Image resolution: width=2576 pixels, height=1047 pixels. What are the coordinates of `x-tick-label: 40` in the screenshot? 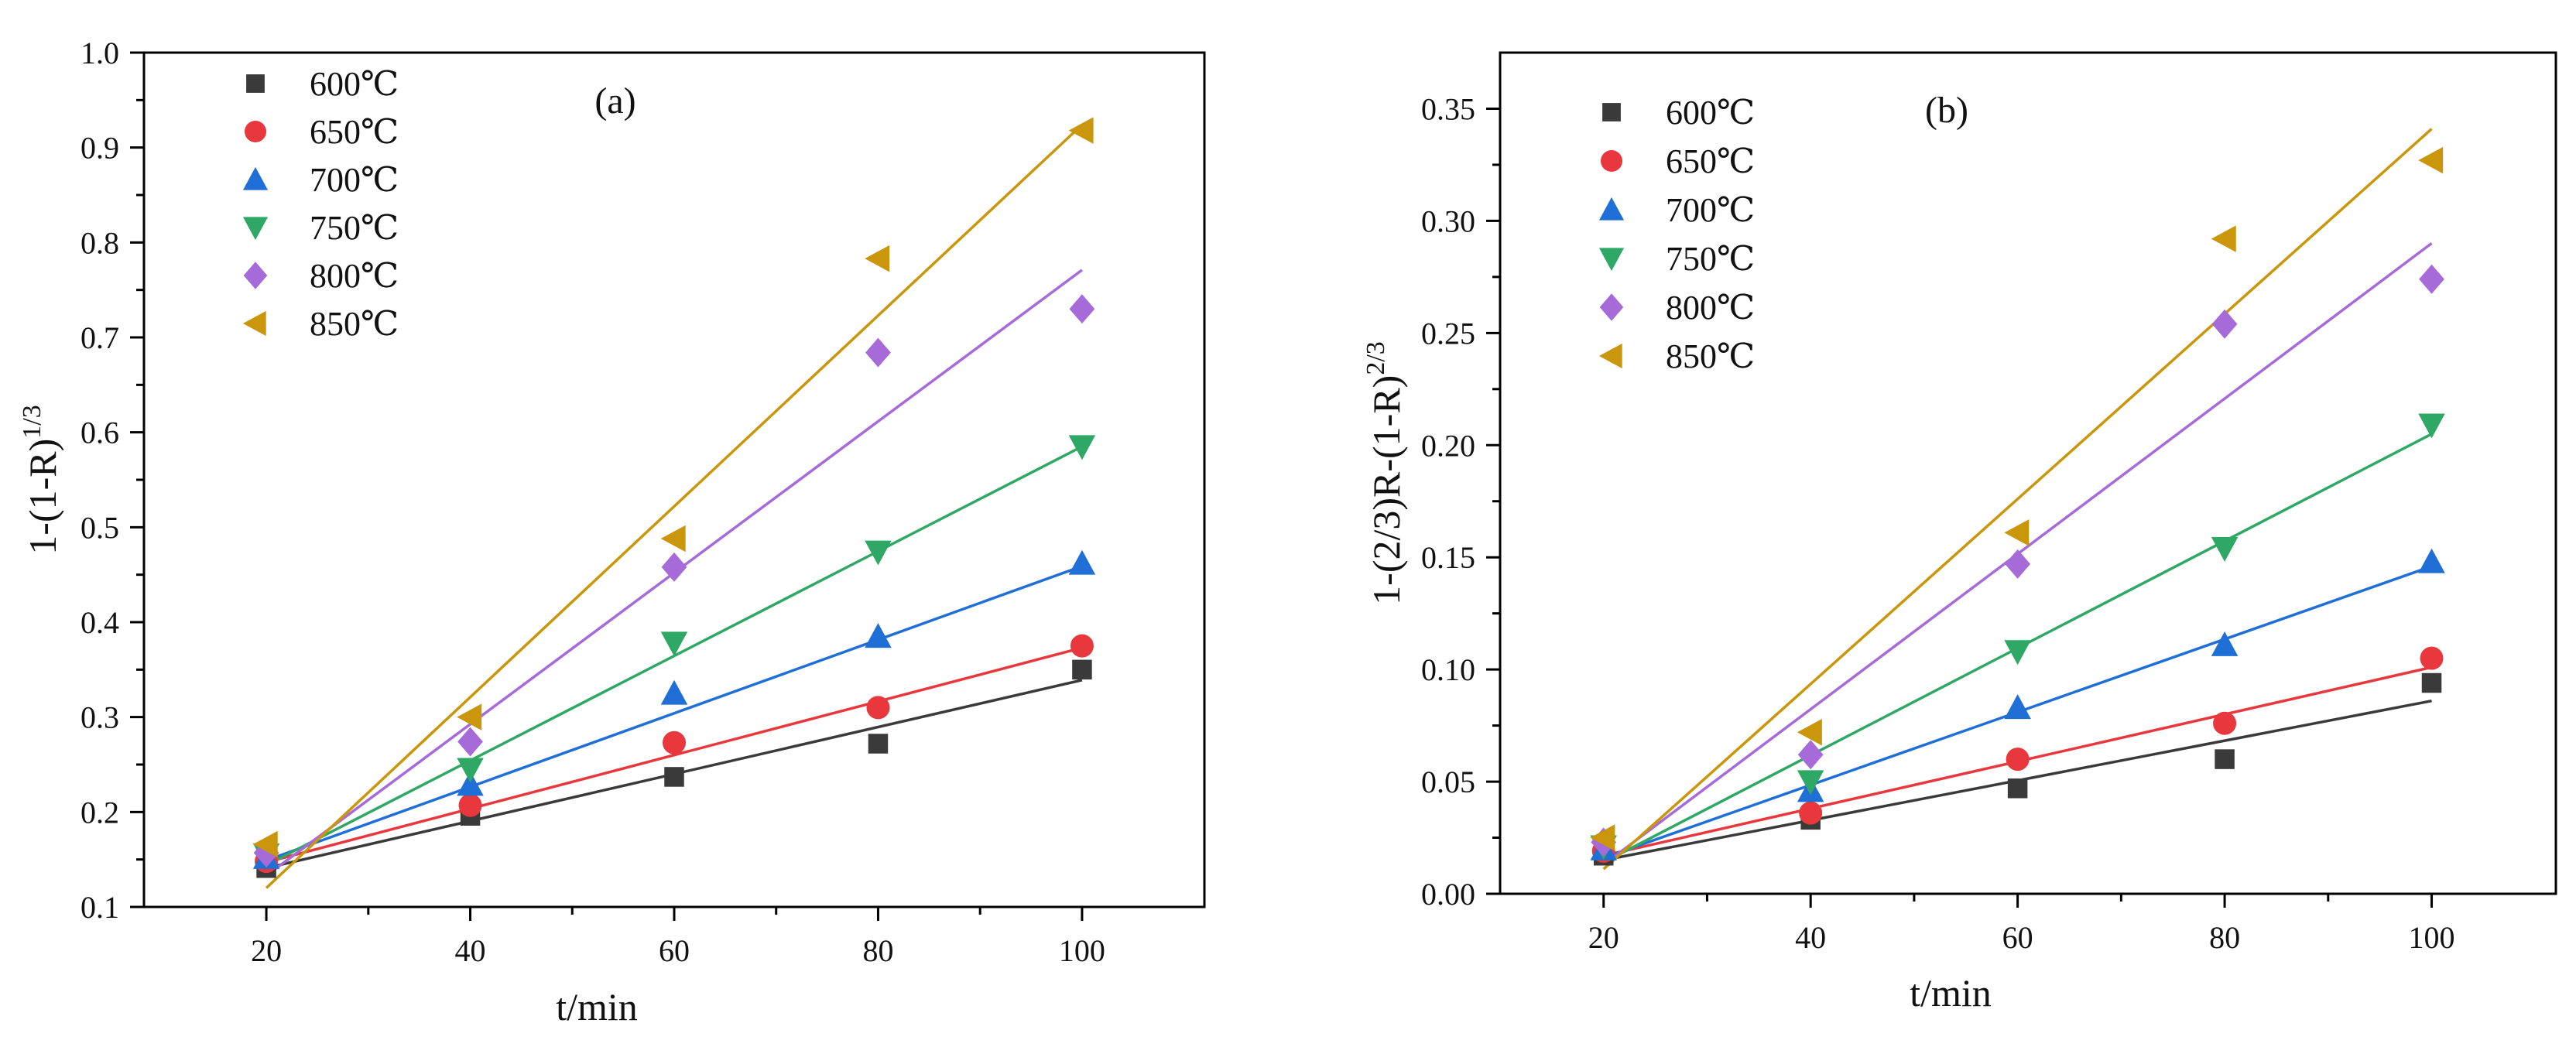 It's located at (470, 951).